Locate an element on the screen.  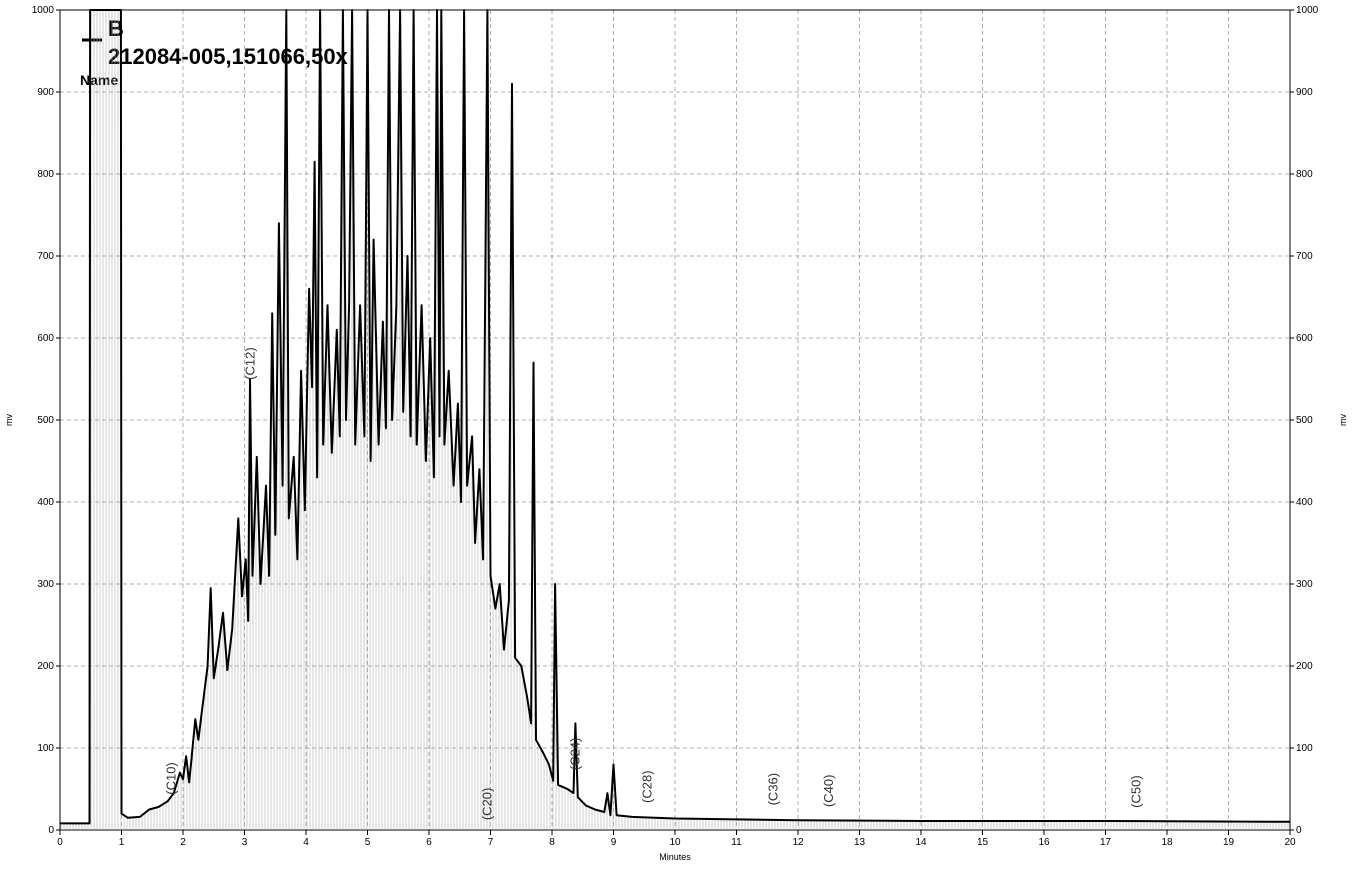
y-tick-label: 1000 is located at coordinates (43, 10).